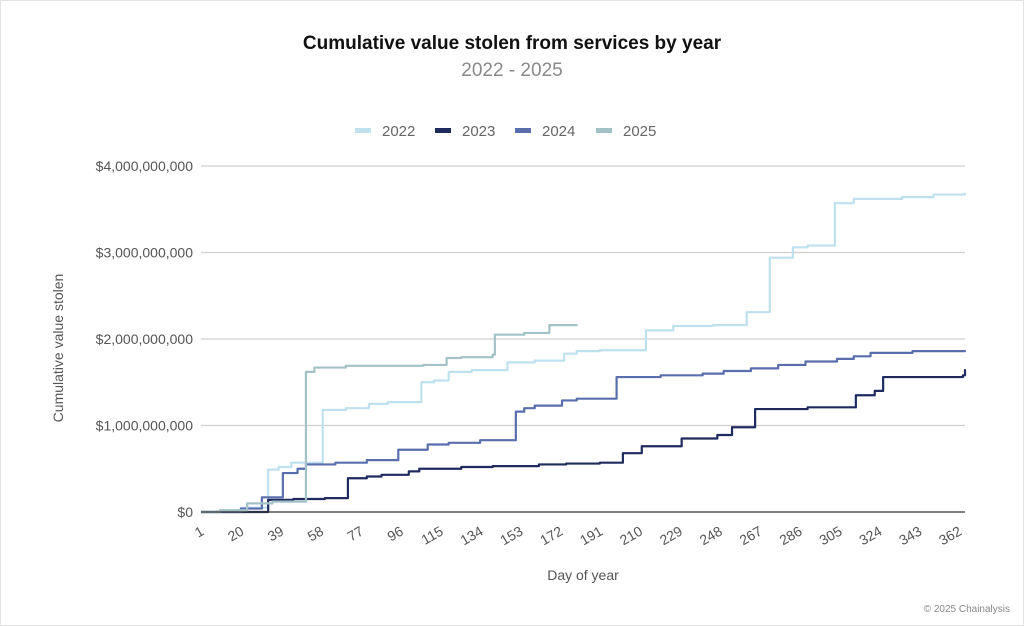 This screenshot has width=1024, height=626. I want to click on legend-label-2025: 2025, so click(639, 131).